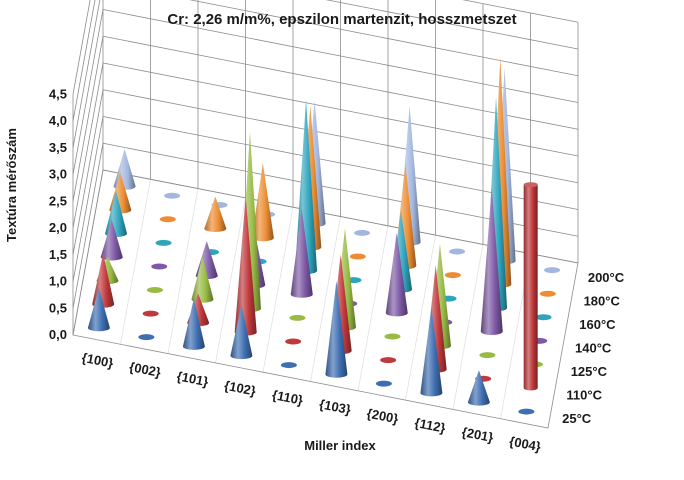 The height and width of the screenshot is (480, 684). Describe the element at coordinates (145, 369) in the screenshot. I see `x-tick-label: {002}` at that location.